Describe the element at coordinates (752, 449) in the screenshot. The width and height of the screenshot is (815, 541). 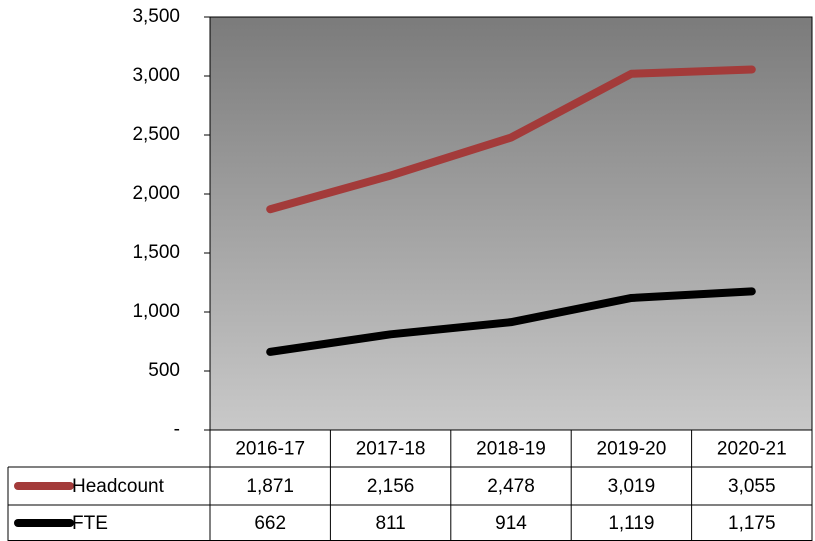
I see `x-tick-label: 2020-21` at that location.